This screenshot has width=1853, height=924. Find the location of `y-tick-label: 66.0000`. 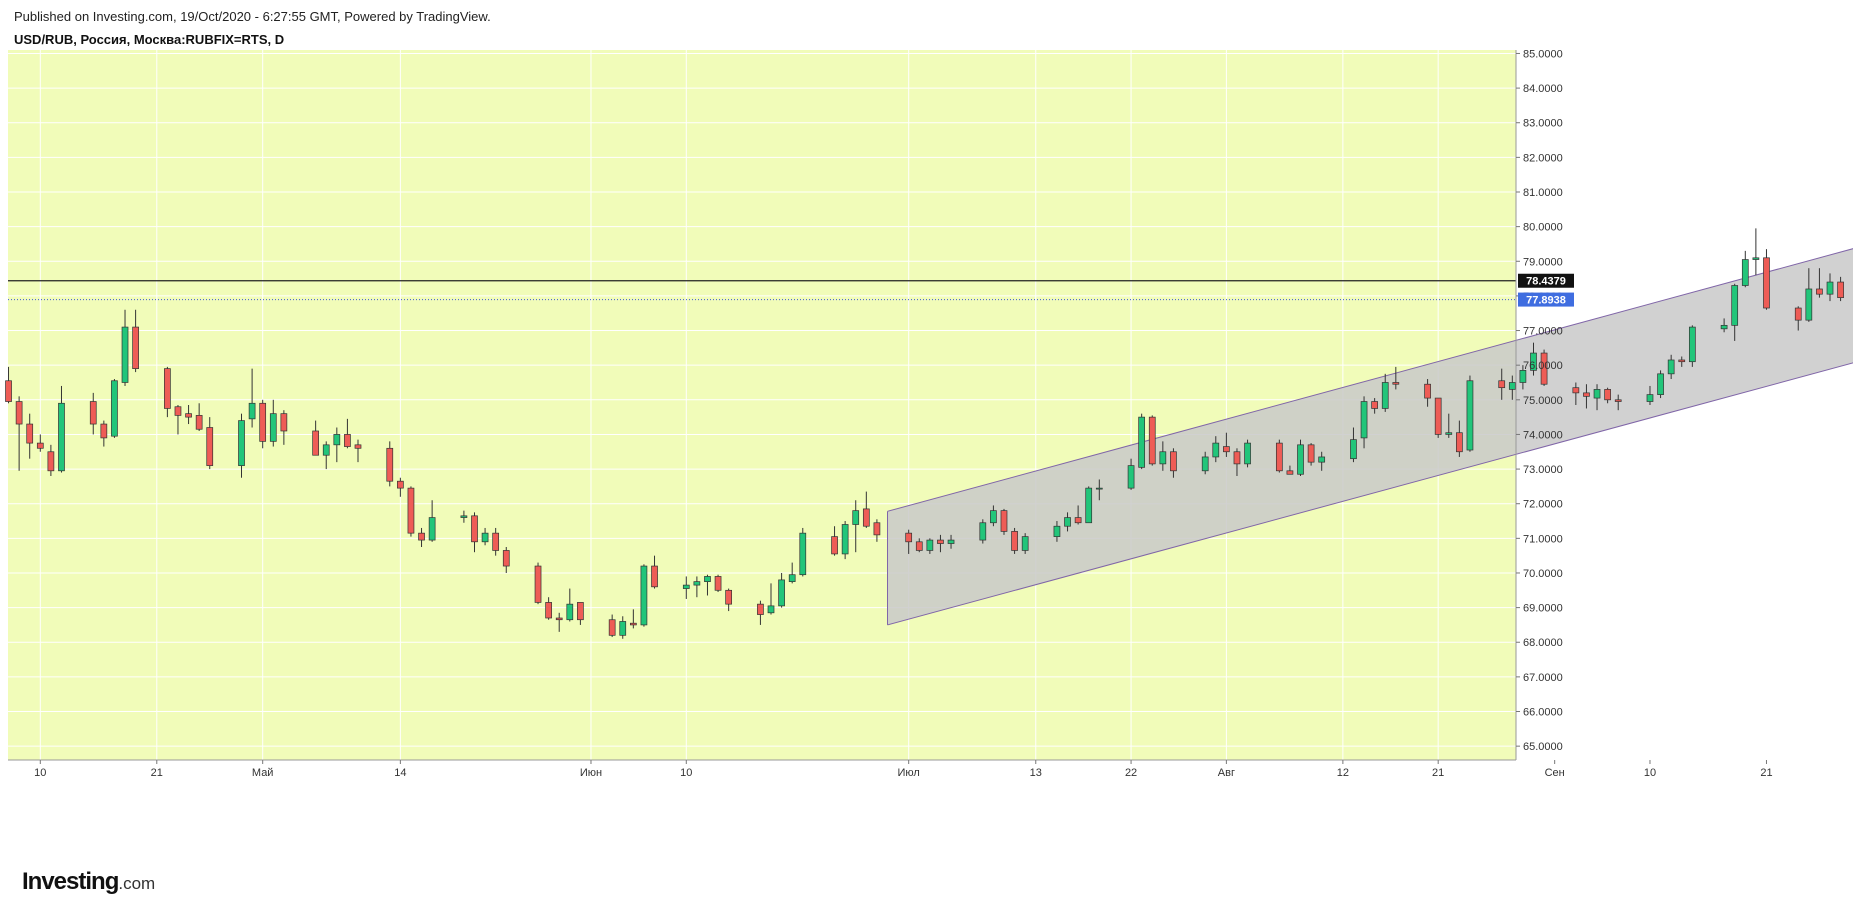

y-tick-label: 66.0000 is located at coordinates (1543, 713).